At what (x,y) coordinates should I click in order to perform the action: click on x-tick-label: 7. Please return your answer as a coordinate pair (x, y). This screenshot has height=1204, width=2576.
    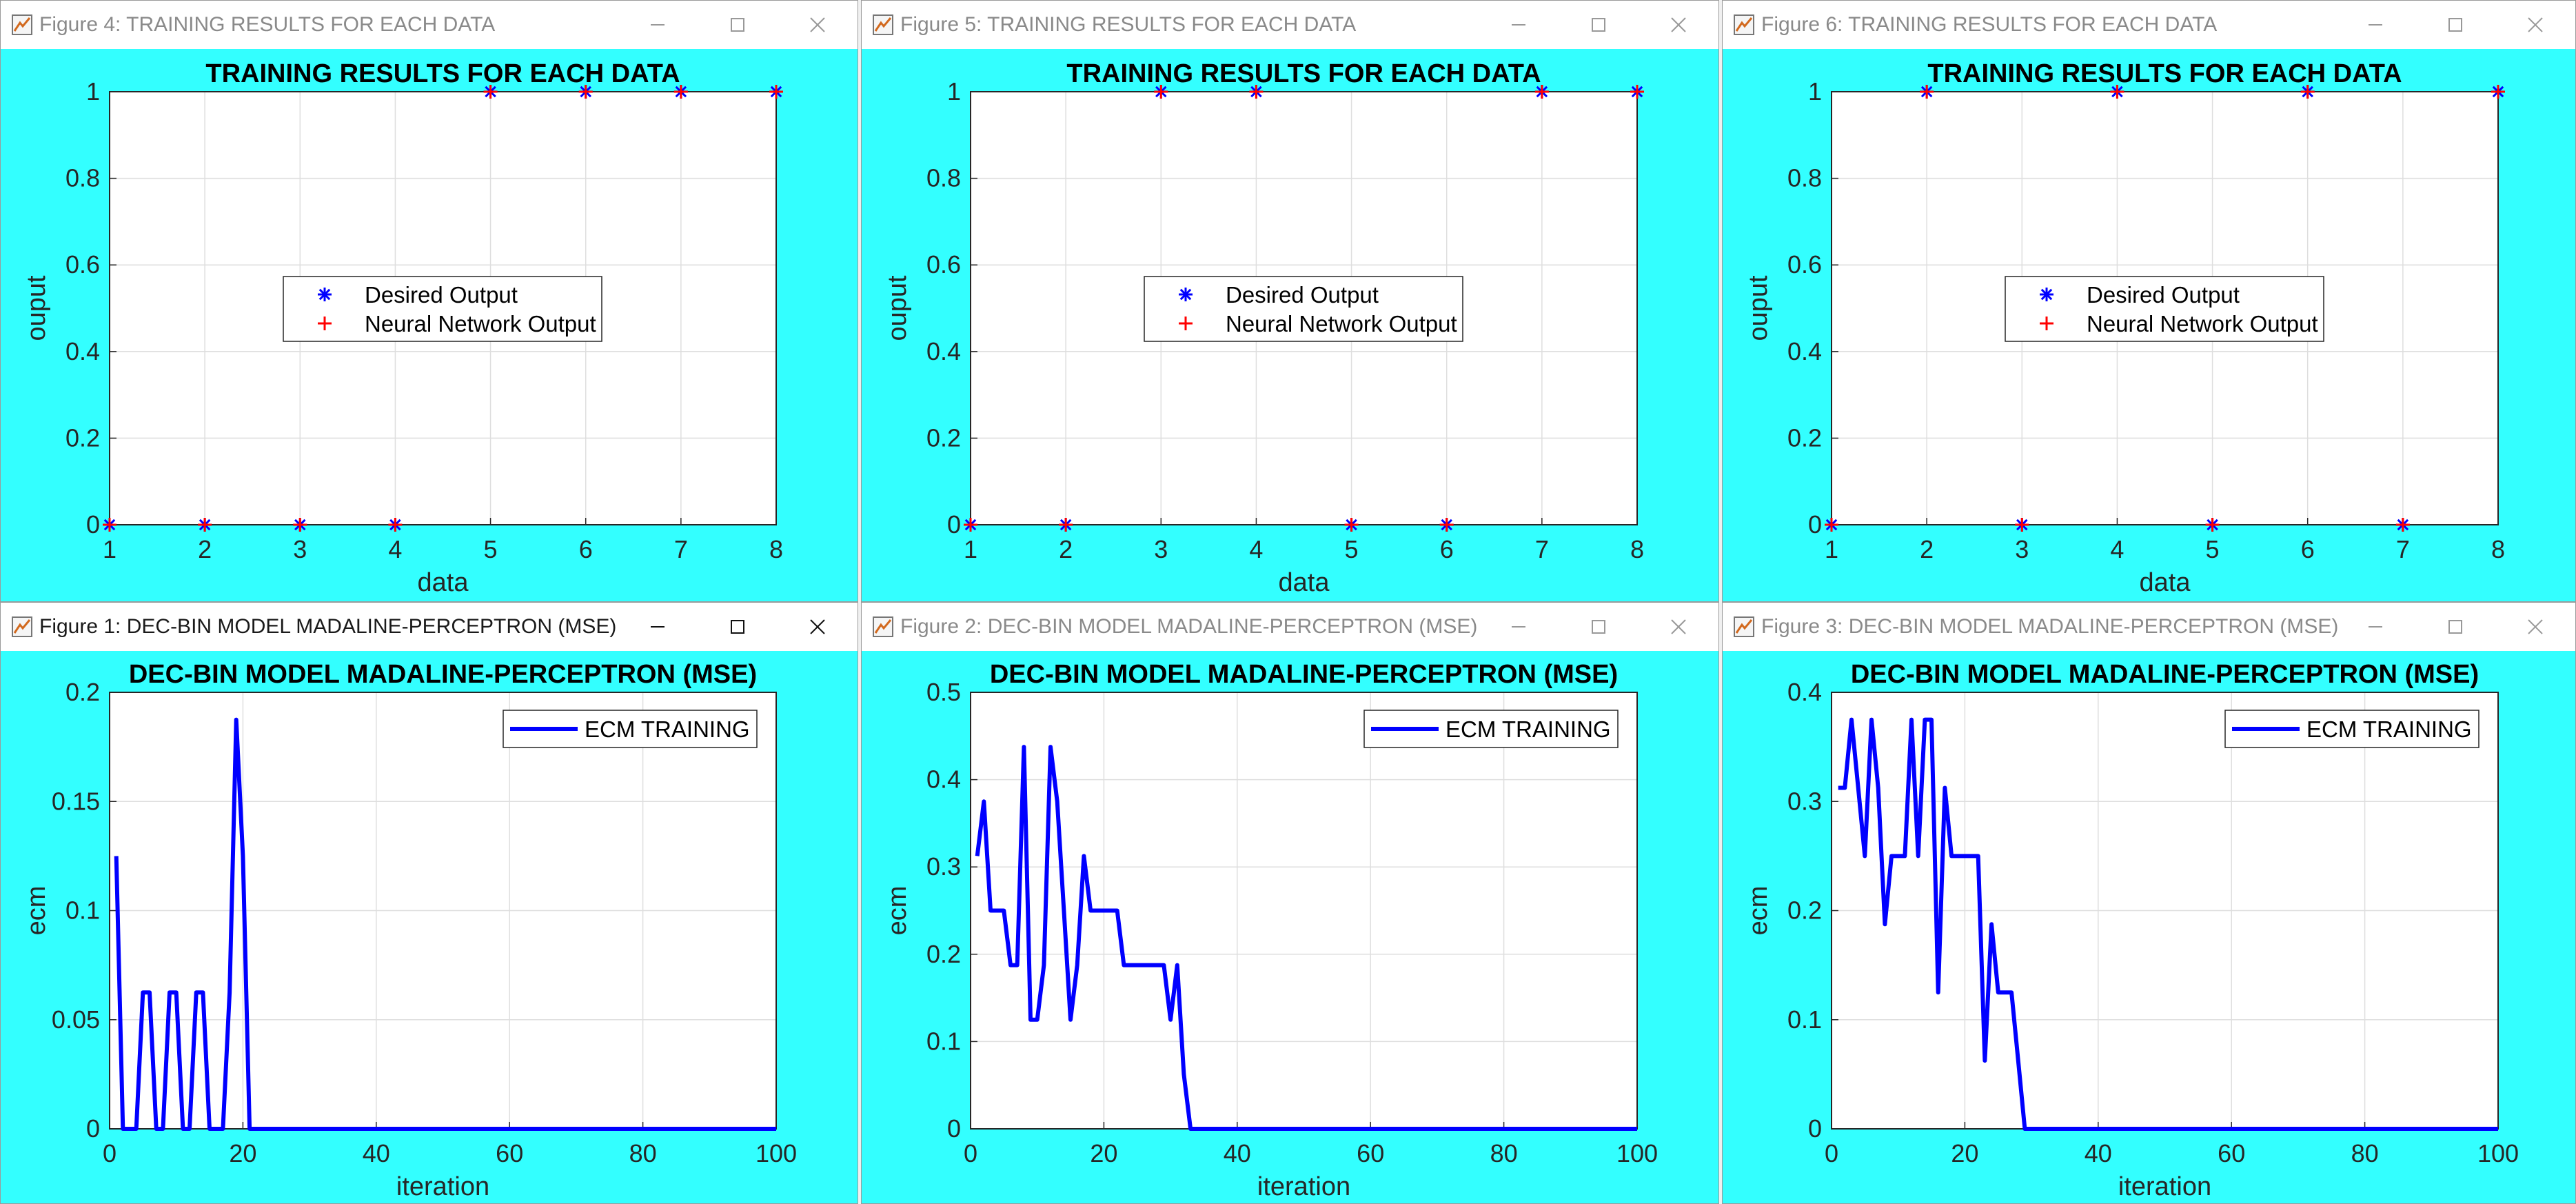
    Looking at the image, I should click on (2403, 549).